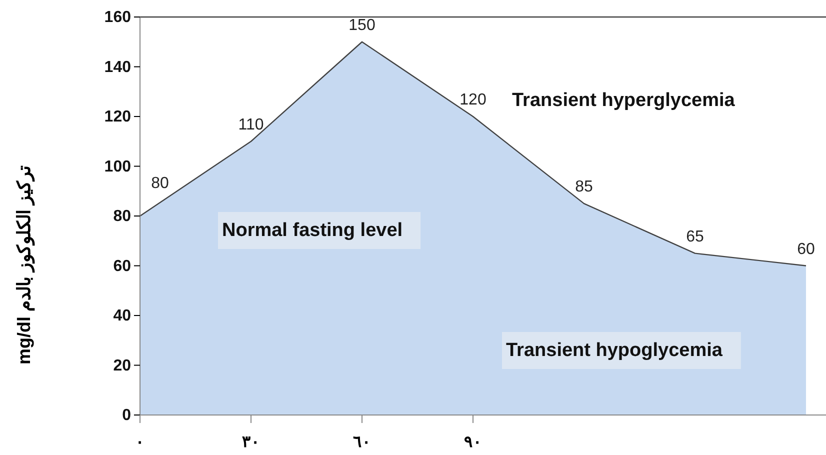  I want to click on annotation: Transient hyperglycemia, so click(624, 100).